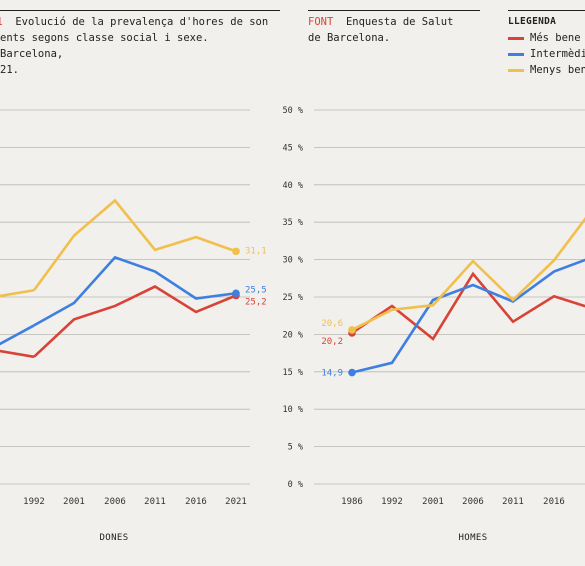 Image resolution: width=585 pixels, height=566 pixels. I want to click on panel-label: HOMES, so click(472, 538).